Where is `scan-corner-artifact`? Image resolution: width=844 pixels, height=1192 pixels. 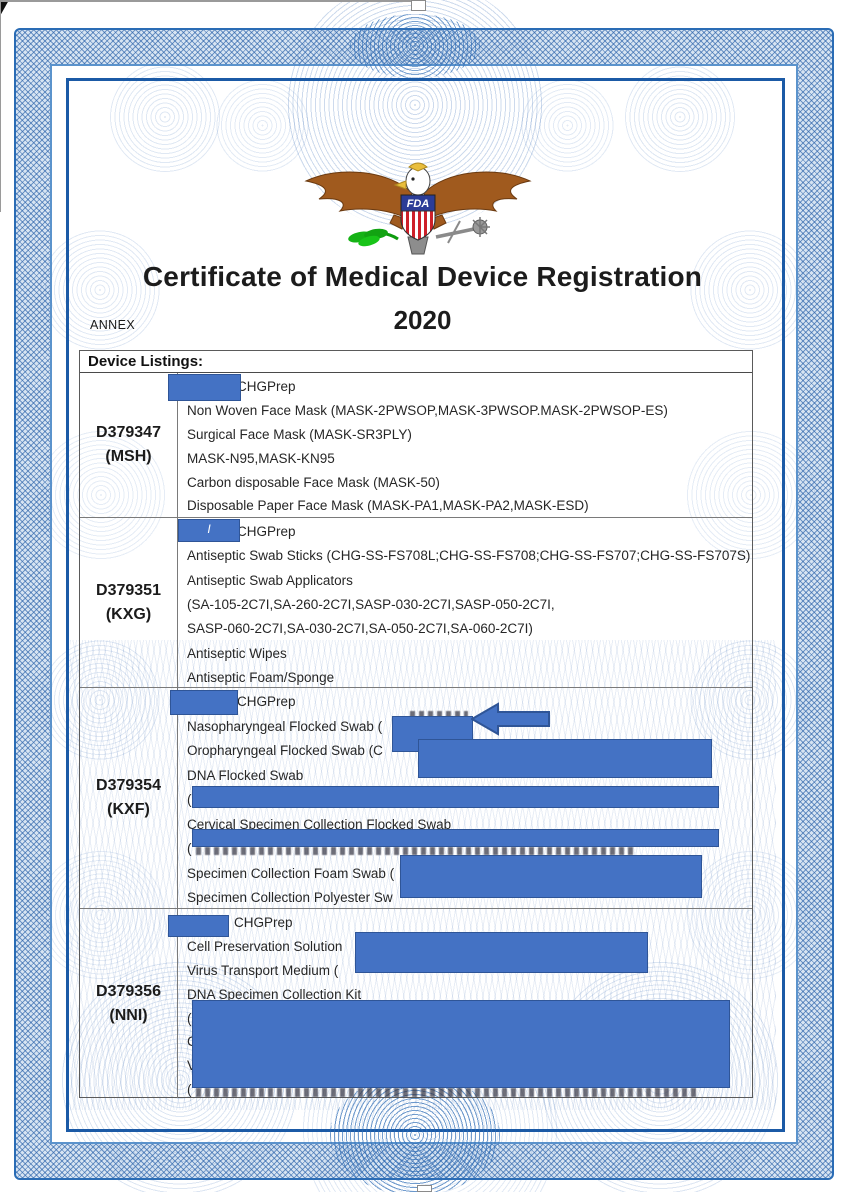
scan-corner-artifact is located at coordinates (4, 8).